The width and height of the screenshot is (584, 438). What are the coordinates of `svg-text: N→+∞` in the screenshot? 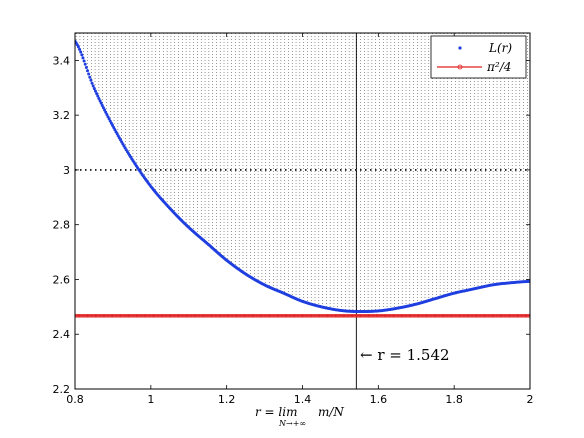 It's located at (292, 423).